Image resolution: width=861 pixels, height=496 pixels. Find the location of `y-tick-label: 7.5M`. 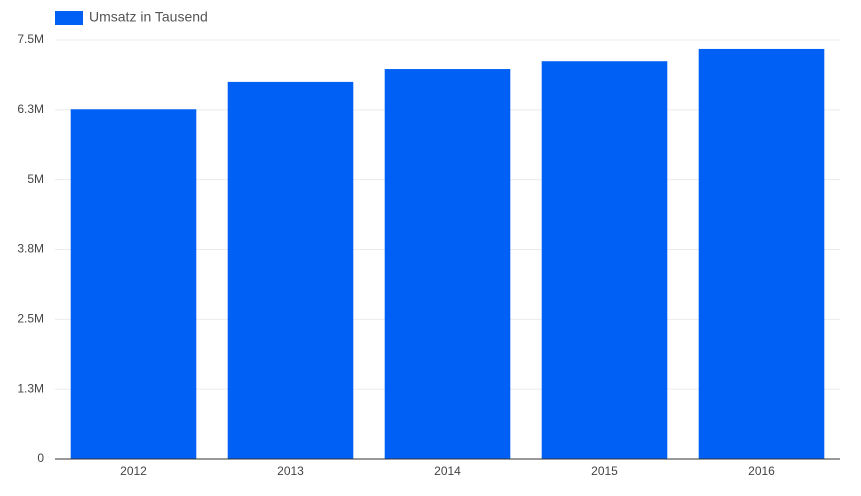

y-tick-label: 7.5M is located at coordinates (30, 39).